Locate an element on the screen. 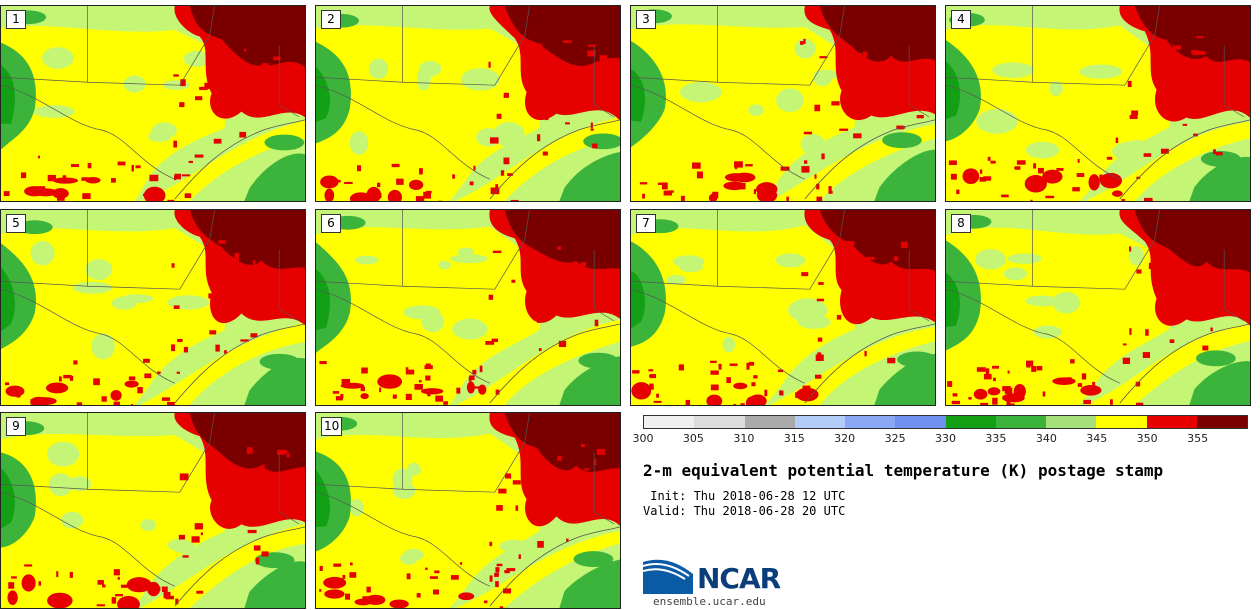 The width and height of the screenshot is (1260, 610). colorbar-tick-label: 345 is located at coordinates (1097, 438).